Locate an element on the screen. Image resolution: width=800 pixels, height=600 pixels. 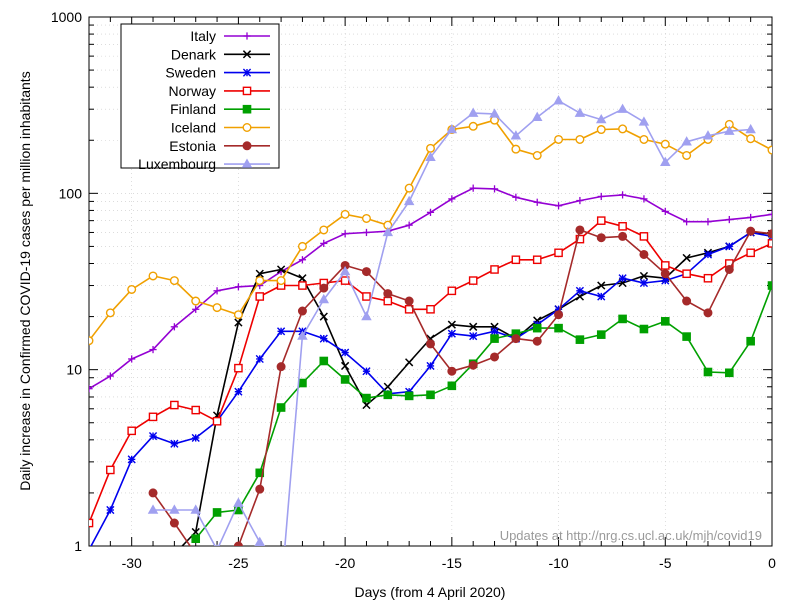
legend-marker-iceland is located at coordinates (247, 127).